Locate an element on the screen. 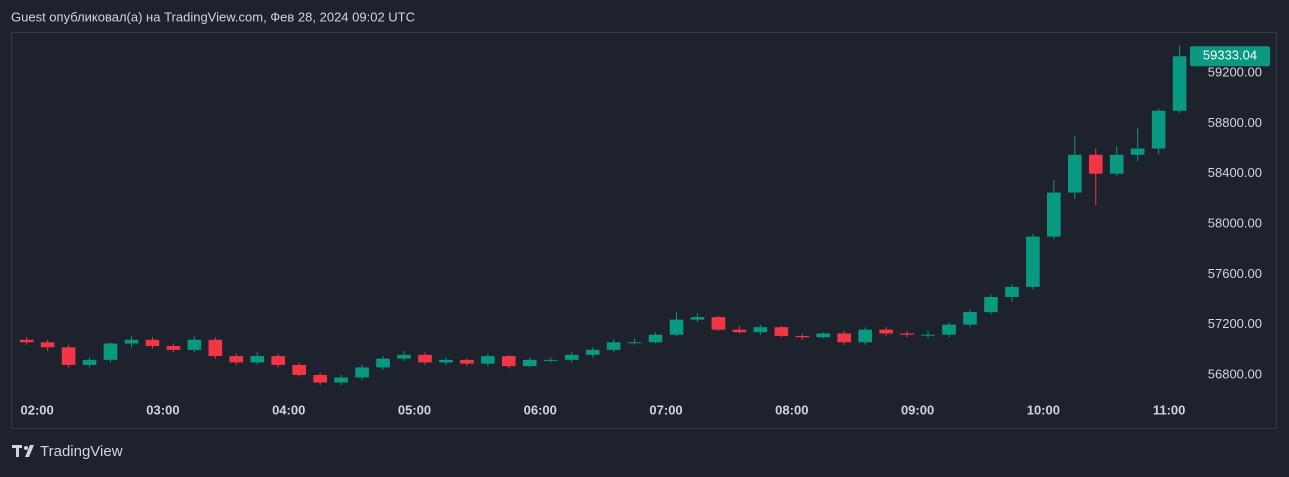 This screenshot has width=1289, height=477. x-tick-label: 04:00 is located at coordinates (288, 409).